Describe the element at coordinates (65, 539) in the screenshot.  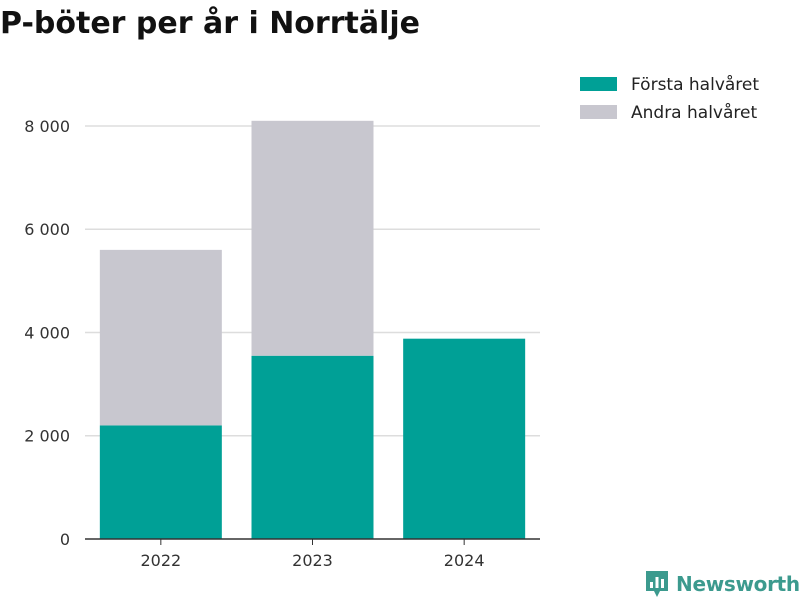
I see `y-tick-label: 0` at that location.